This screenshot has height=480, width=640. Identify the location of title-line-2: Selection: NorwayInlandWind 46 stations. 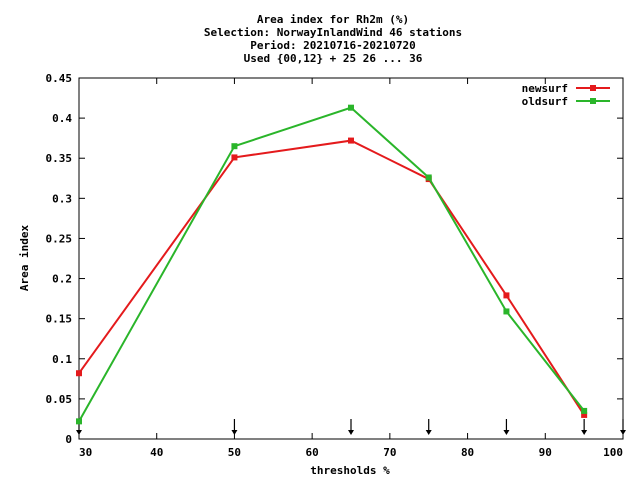
(333, 32).